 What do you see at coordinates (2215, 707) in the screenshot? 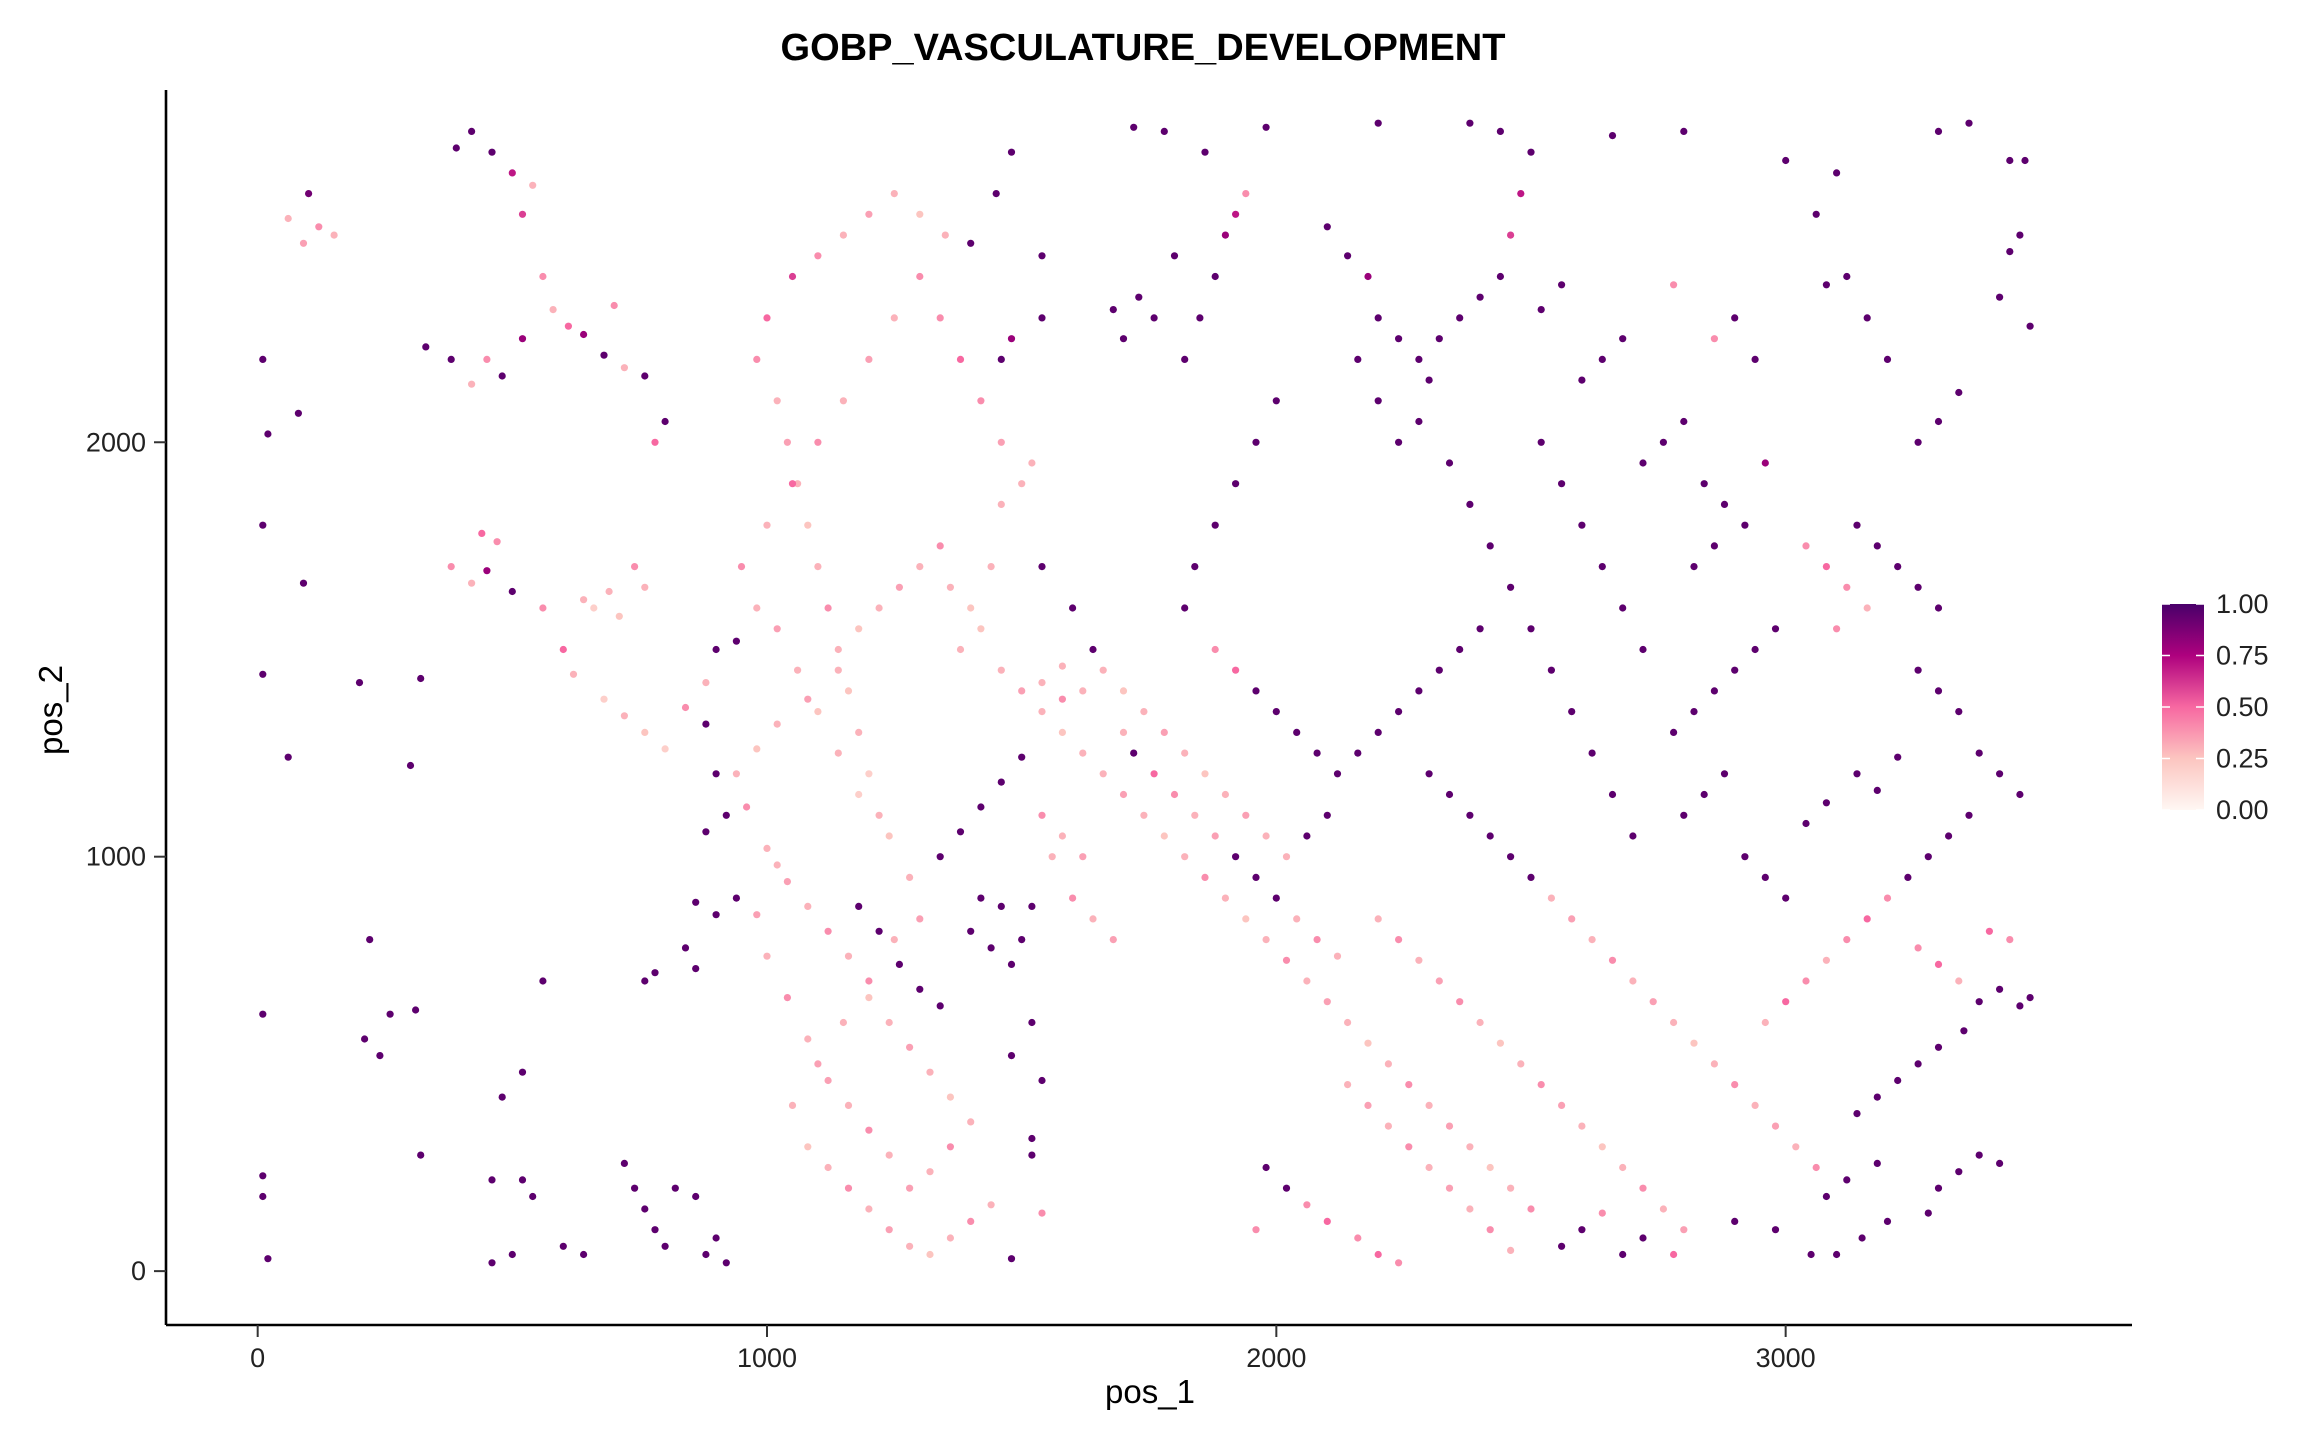
I see `colorbar-ticks: 1.00 0.75 0.50 0.25 0.00` at bounding box center [2215, 707].